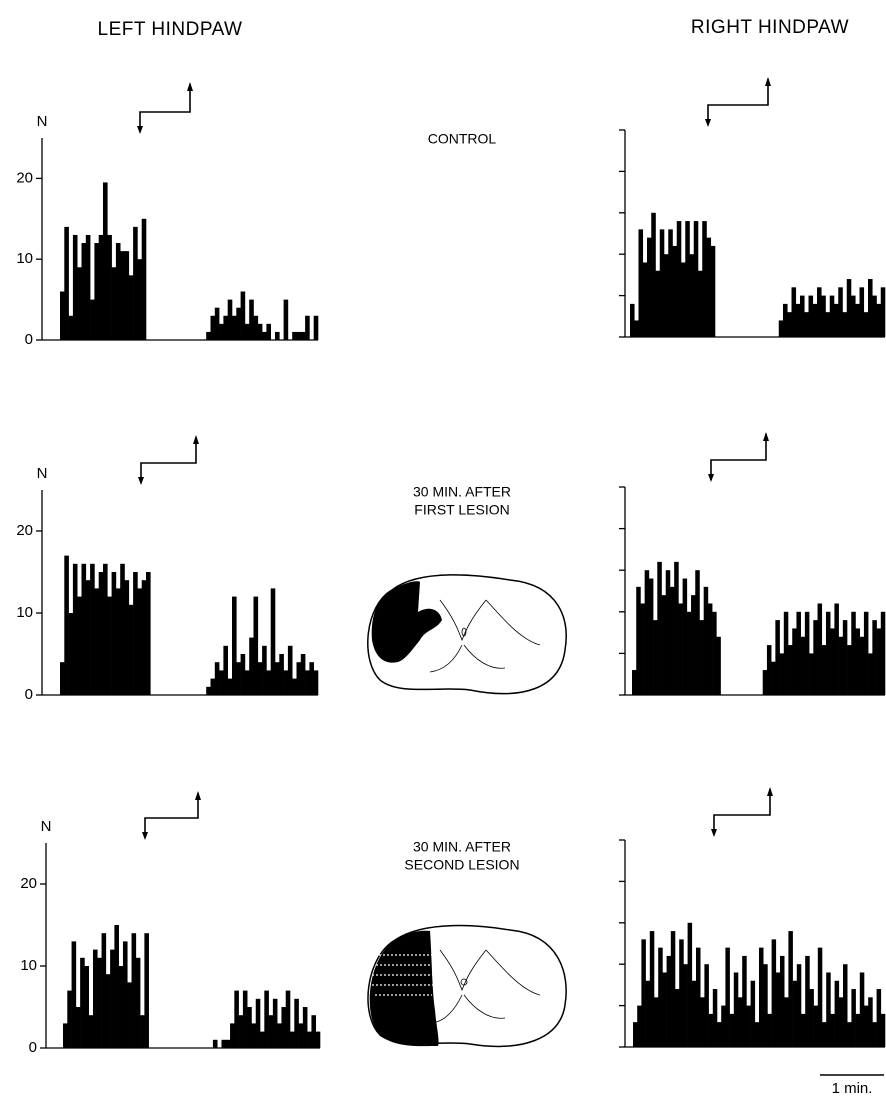 Image resolution: width=886 pixels, height=1098 pixels. What do you see at coordinates (766, 436) in the screenshot?
I see `arrowhead` at bounding box center [766, 436].